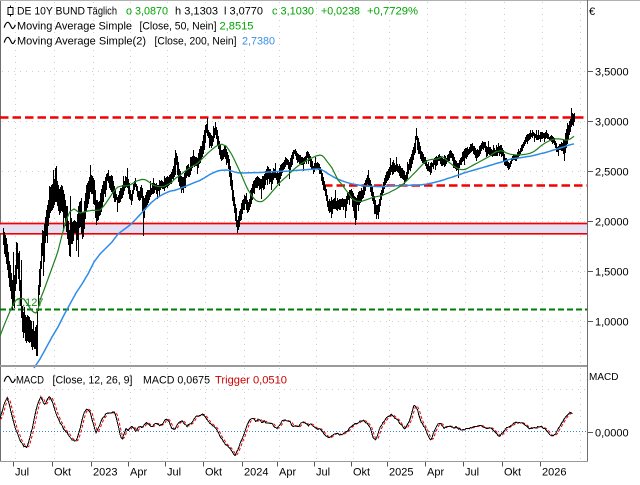  I want to click on svg-text: 3,5000, so click(612, 73).